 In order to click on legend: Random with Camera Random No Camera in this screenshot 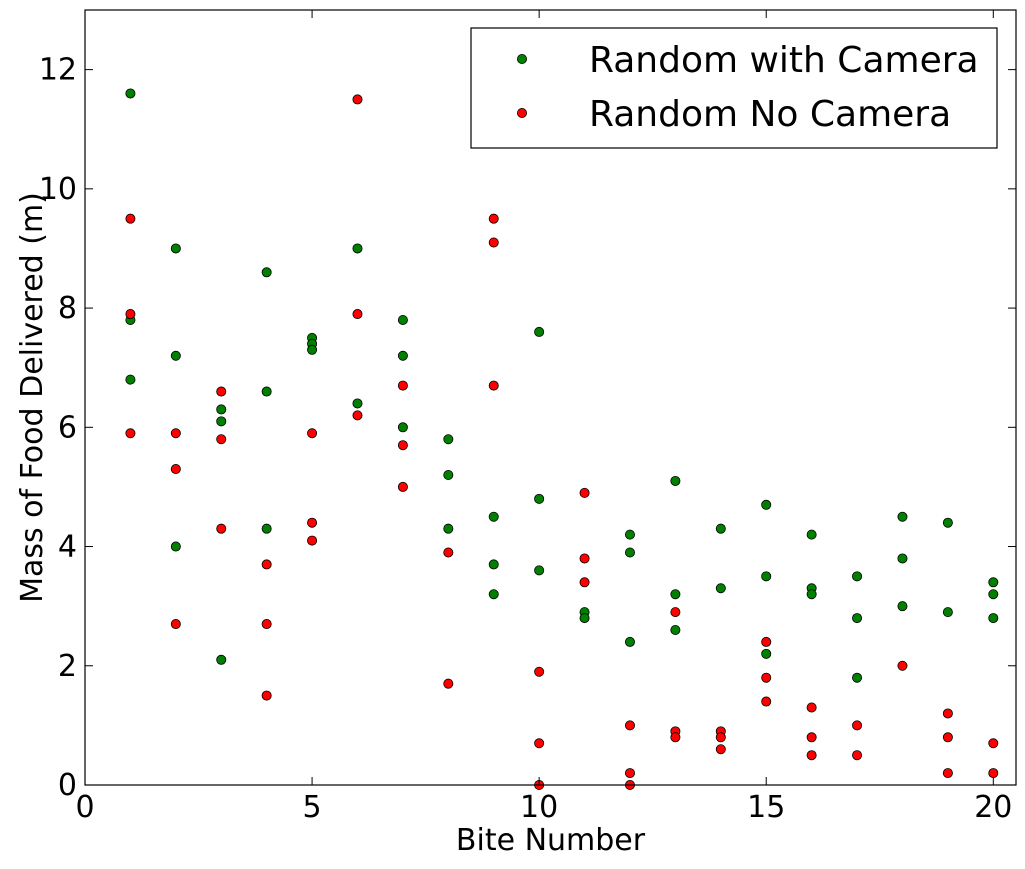, I will do `click(734, 88)`.